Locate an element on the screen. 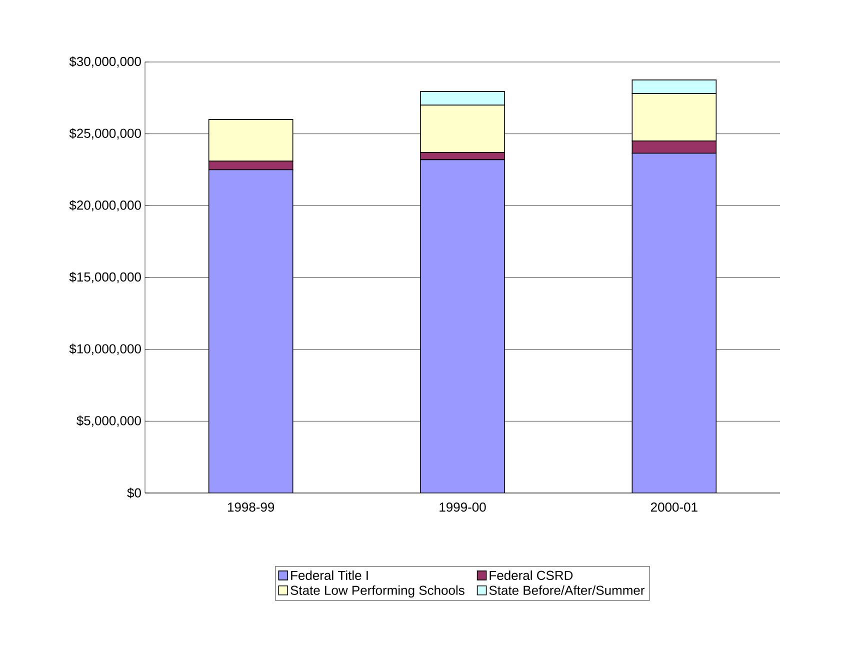  legend-label: State Low Performing Schools is located at coordinates (377, 591).